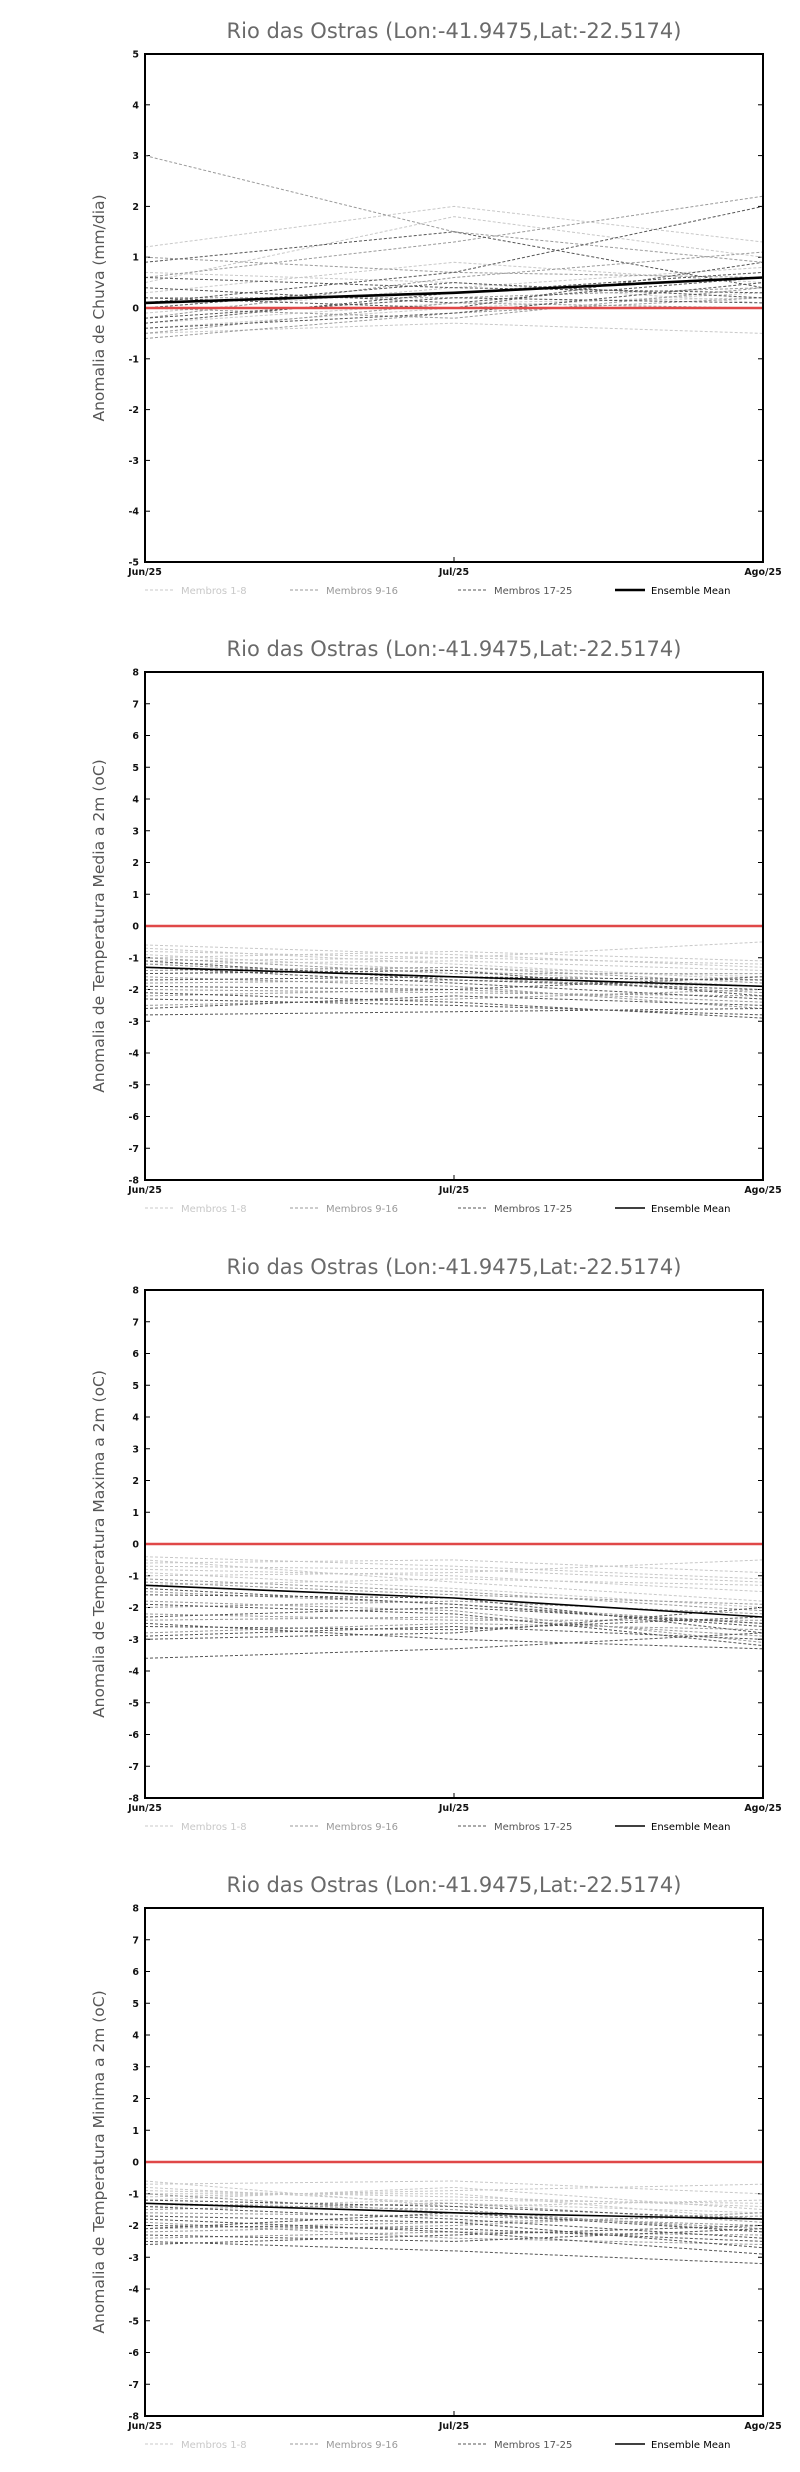  Describe the element at coordinates (135, 156) in the screenshot. I see `y-tick-label: 3` at that location.